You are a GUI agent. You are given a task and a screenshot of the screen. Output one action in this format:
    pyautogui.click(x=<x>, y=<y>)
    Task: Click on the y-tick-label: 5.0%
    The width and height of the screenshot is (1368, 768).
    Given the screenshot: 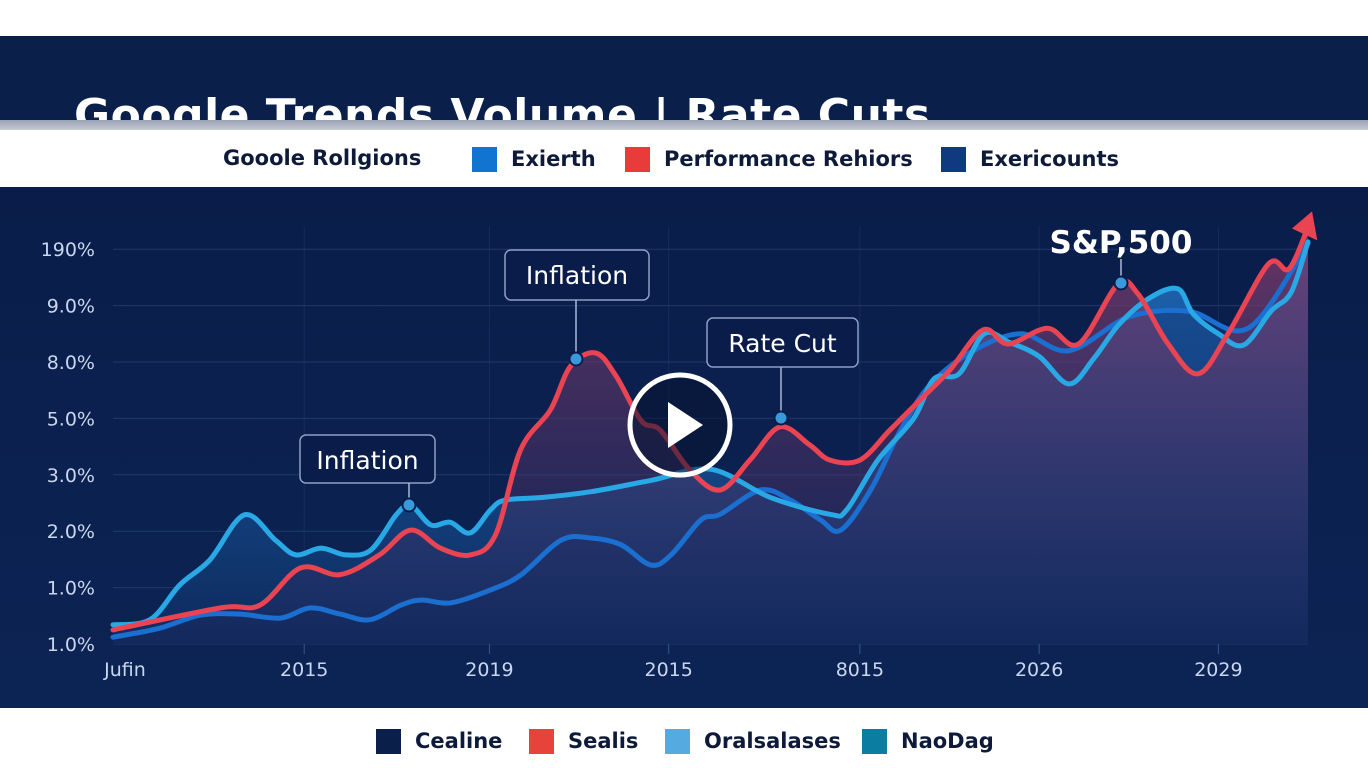 What is the action you would take?
    pyautogui.click(x=71, y=419)
    